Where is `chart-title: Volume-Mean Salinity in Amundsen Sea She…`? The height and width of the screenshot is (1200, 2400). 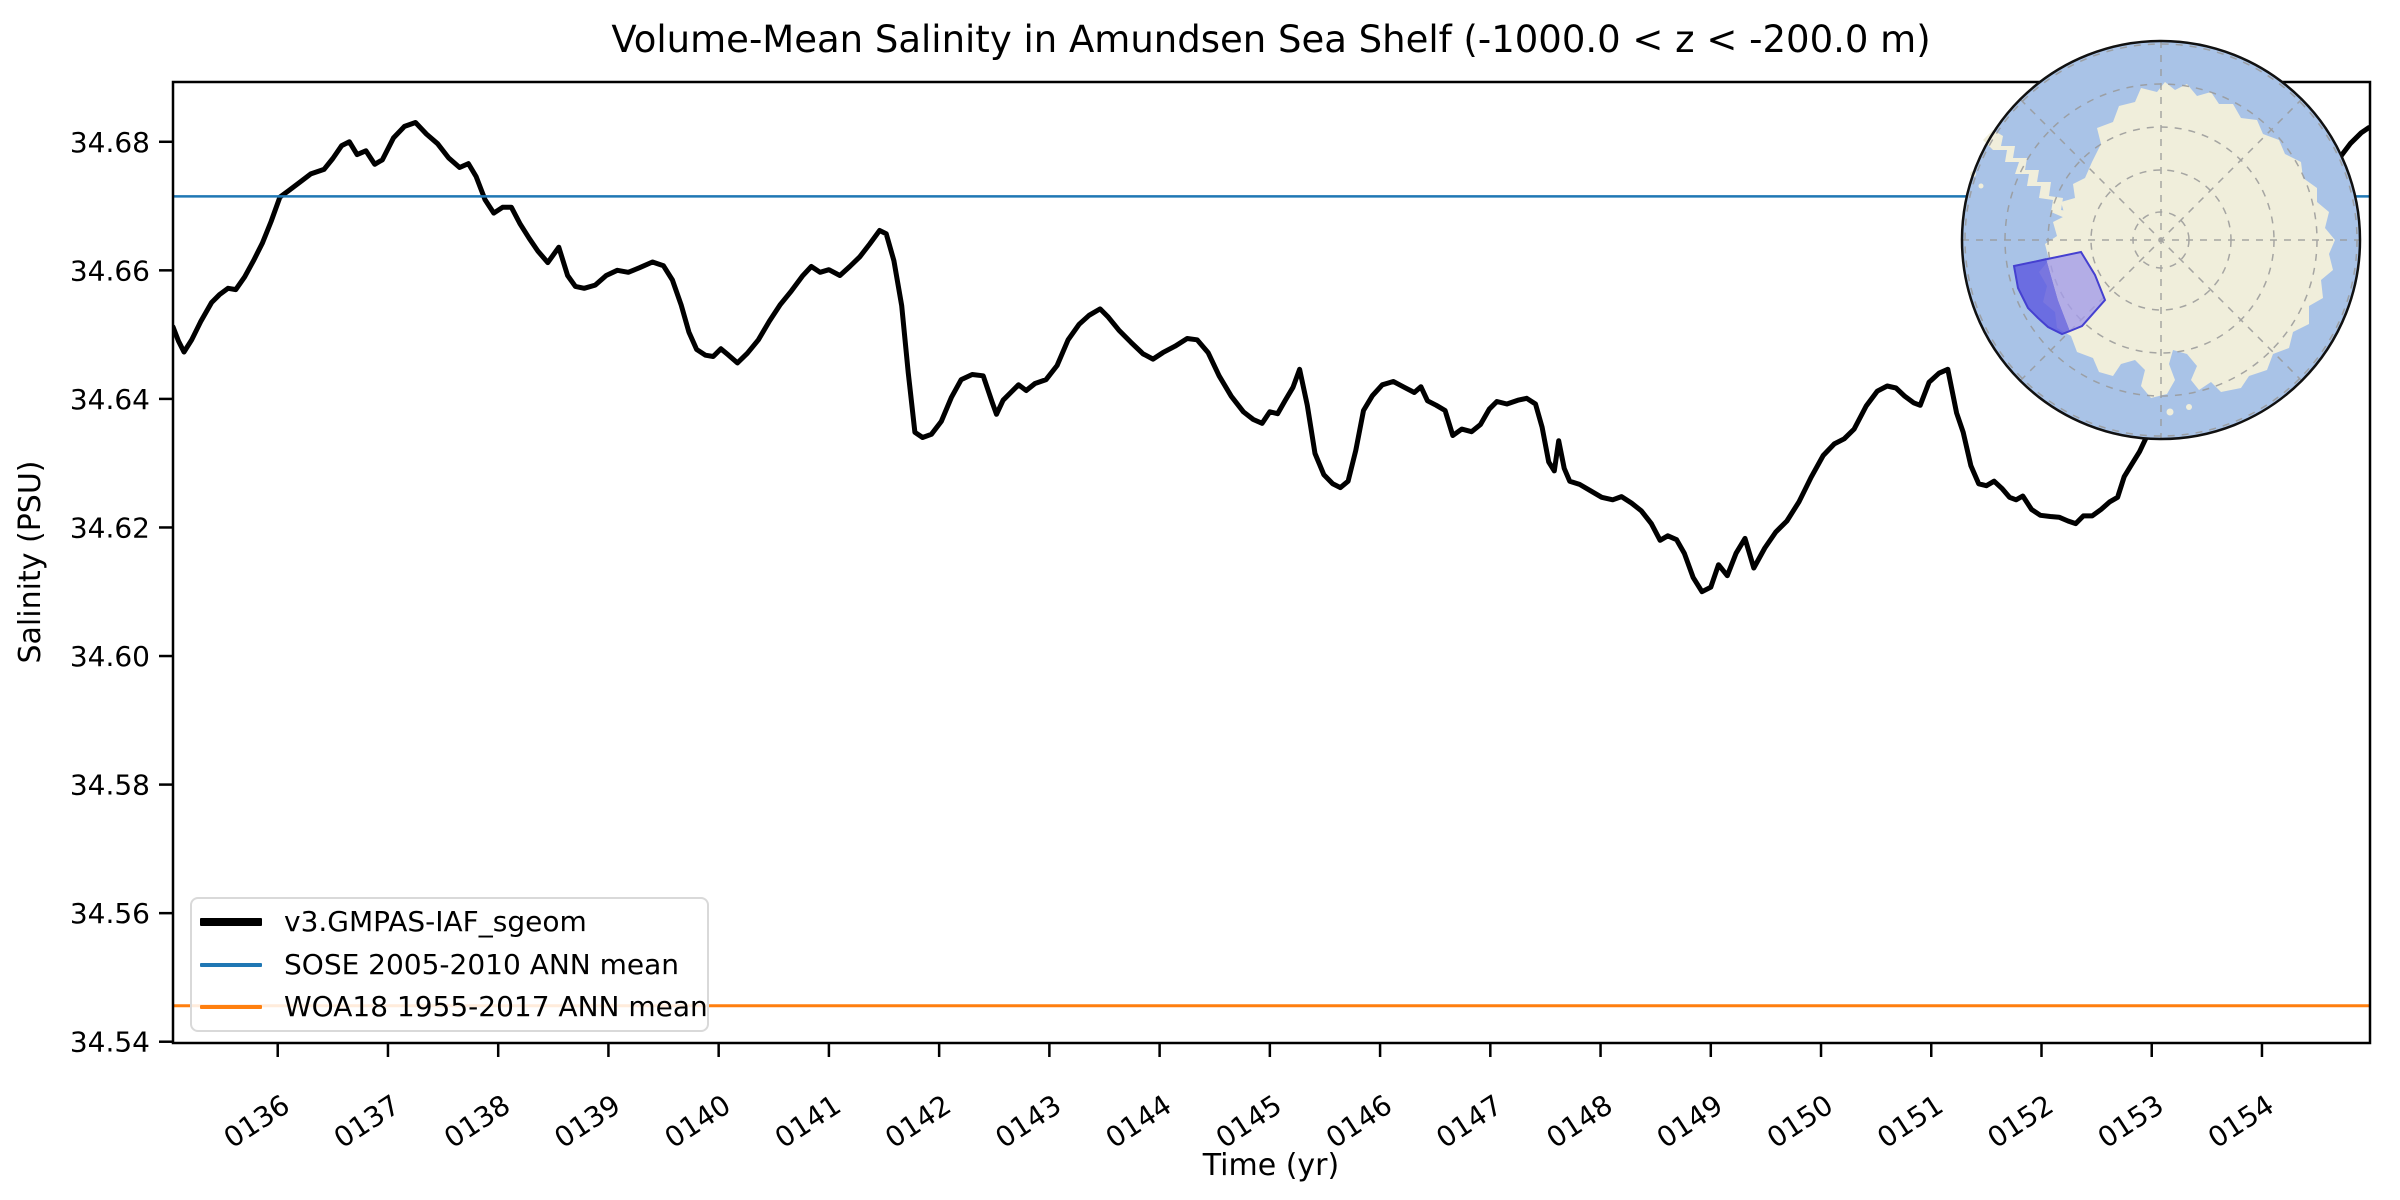
chart-title: Volume-Mean Salinity in Amundsen Sea She… is located at coordinates (1270, 39).